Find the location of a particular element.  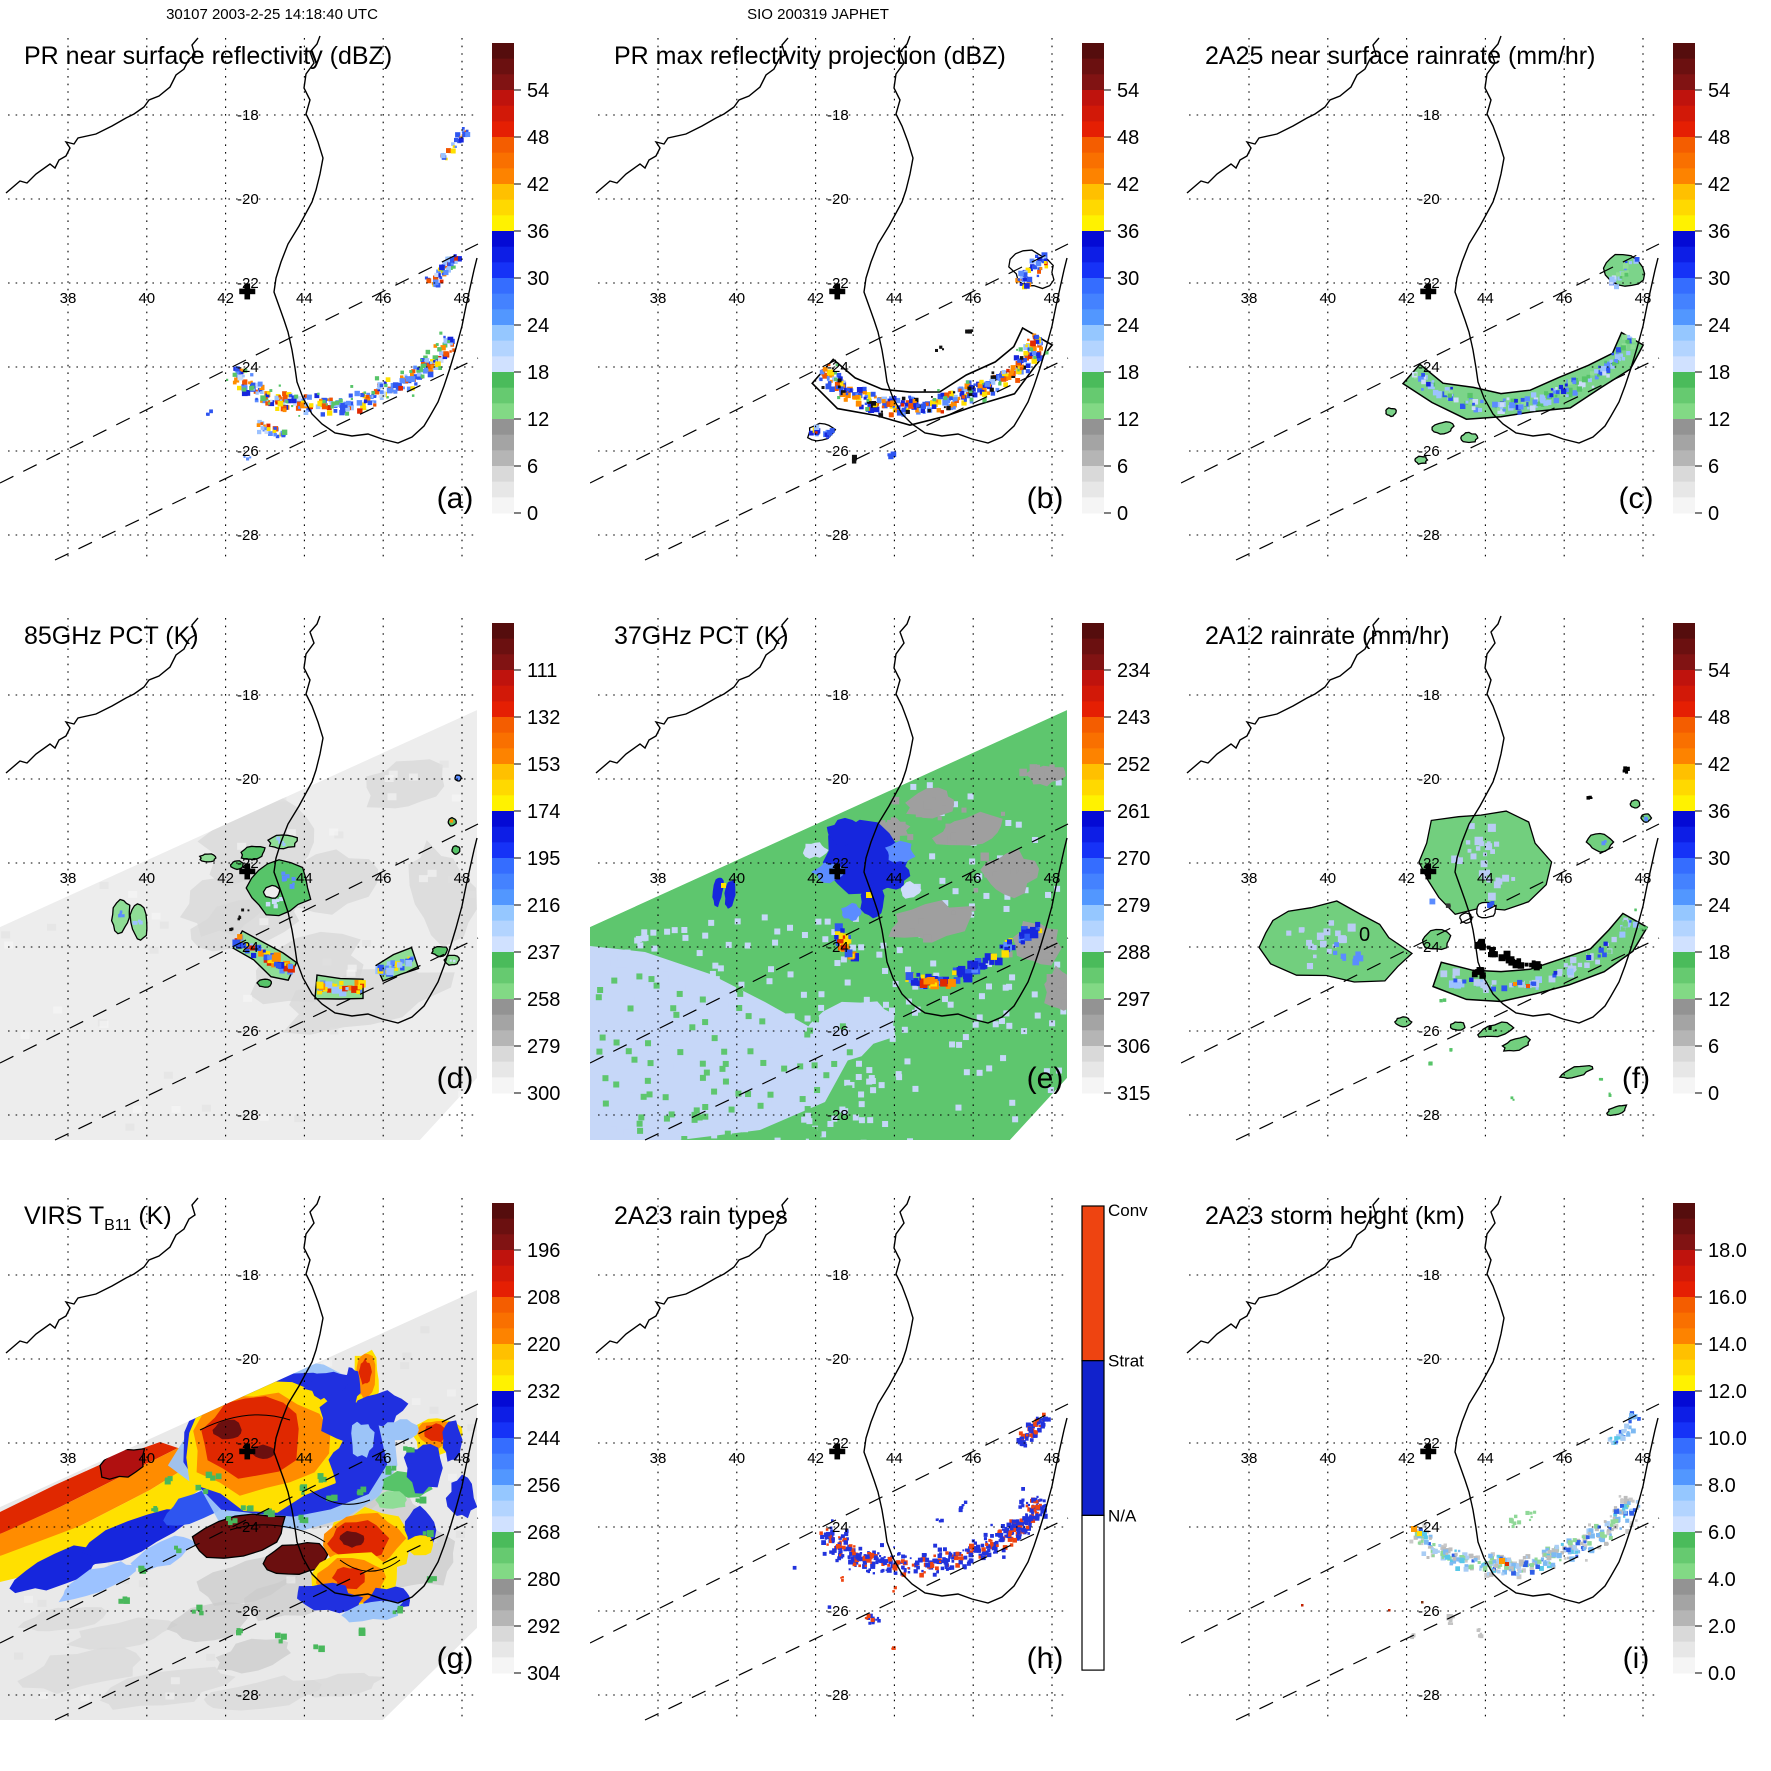

svg-text: 252 is located at coordinates (1133, 765).